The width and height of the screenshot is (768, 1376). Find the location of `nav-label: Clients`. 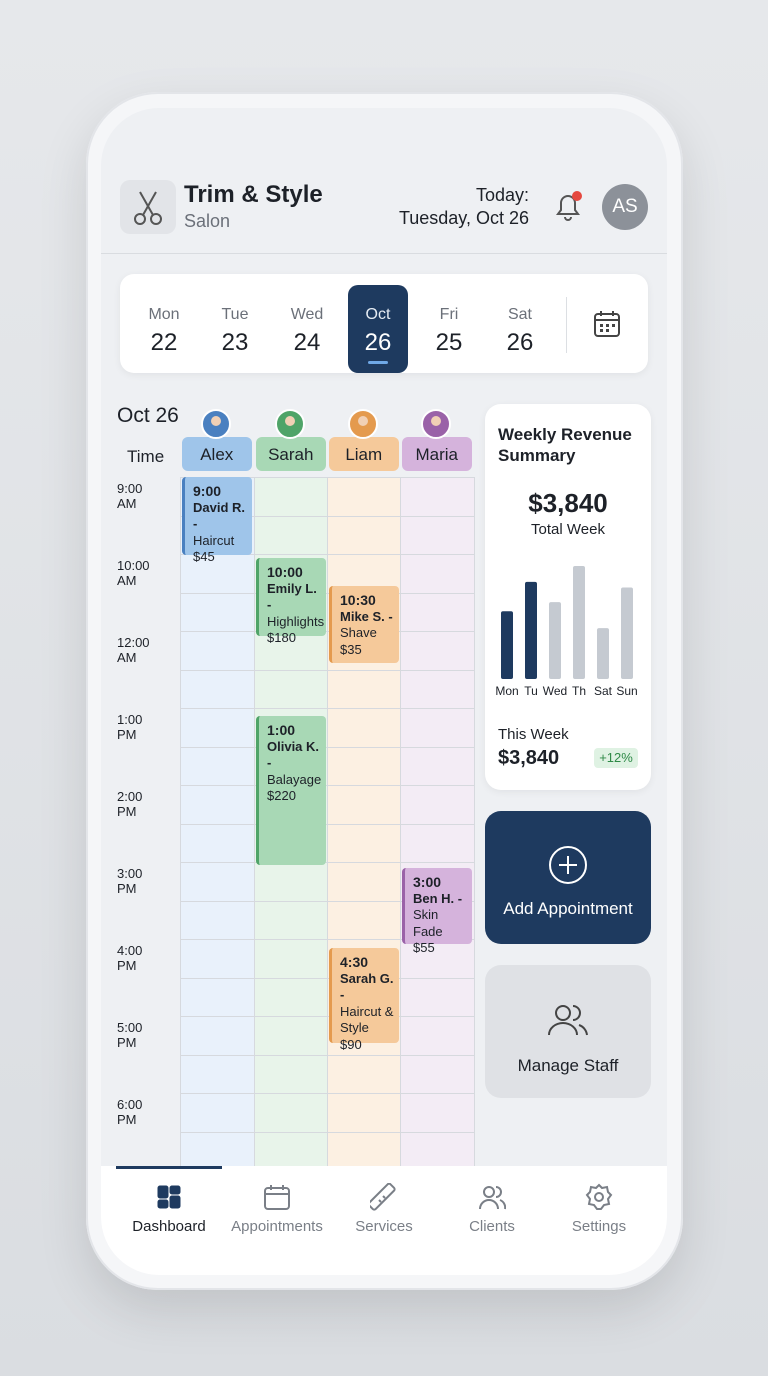

nav-label: Clients is located at coordinates (492, 1226).